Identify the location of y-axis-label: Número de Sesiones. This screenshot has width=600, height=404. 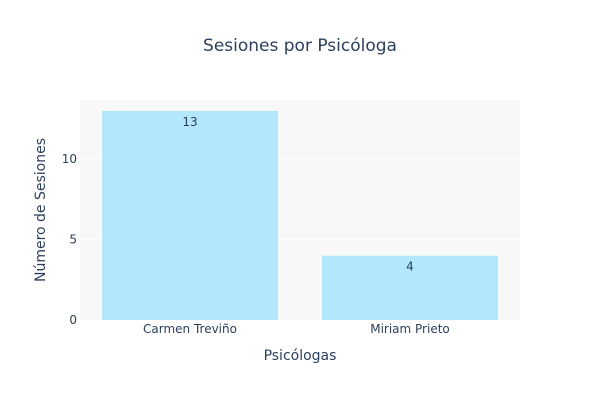
(41, 210).